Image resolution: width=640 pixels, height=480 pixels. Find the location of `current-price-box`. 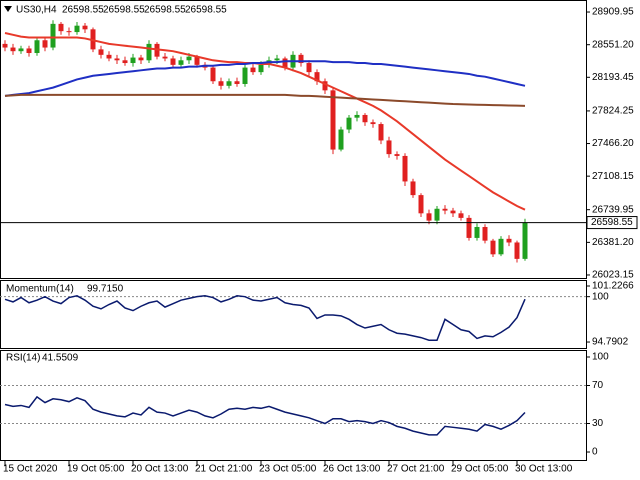

current-price-box is located at coordinates (612, 223).